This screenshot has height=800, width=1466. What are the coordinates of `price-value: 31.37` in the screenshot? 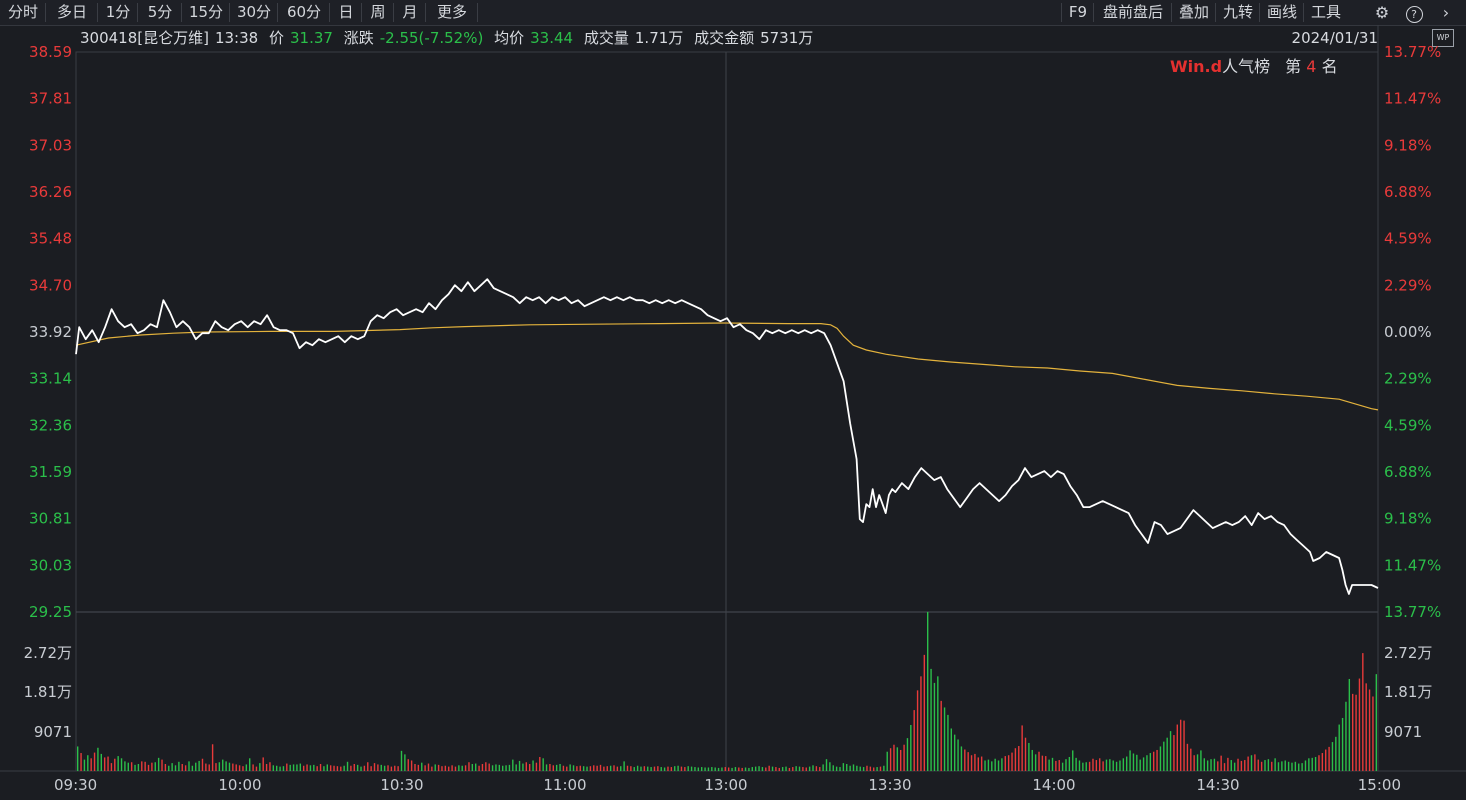 It's located at (311, 38).